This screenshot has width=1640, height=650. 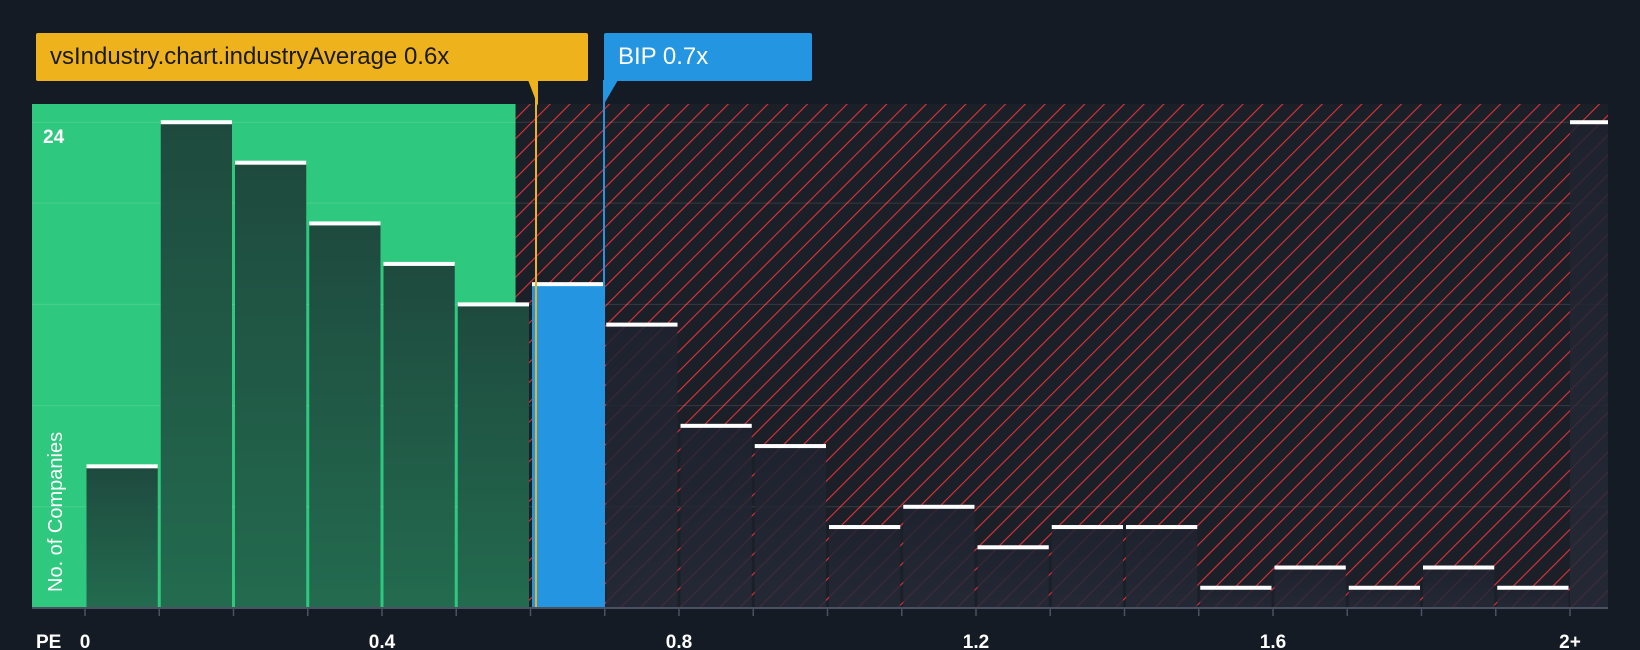 What do you see at coordinates (830, 629) in the screenshot?
I see `x-ticks: 0 0.4 0.8 1.2 1.6 2+` at bounding box center [830, 629].